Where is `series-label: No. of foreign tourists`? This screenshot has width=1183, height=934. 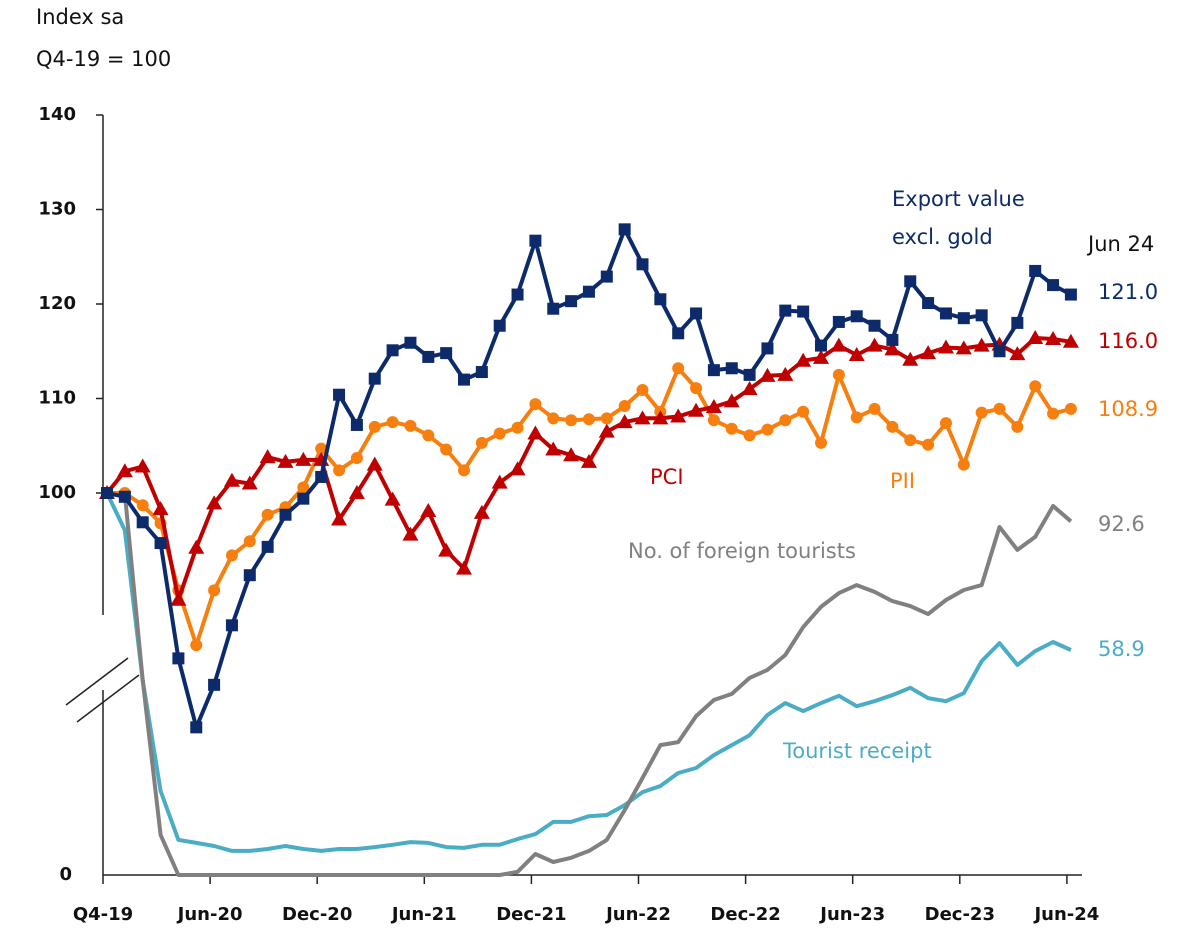
series-label: No. of foreign tourists is located at coordinates (742, 551).